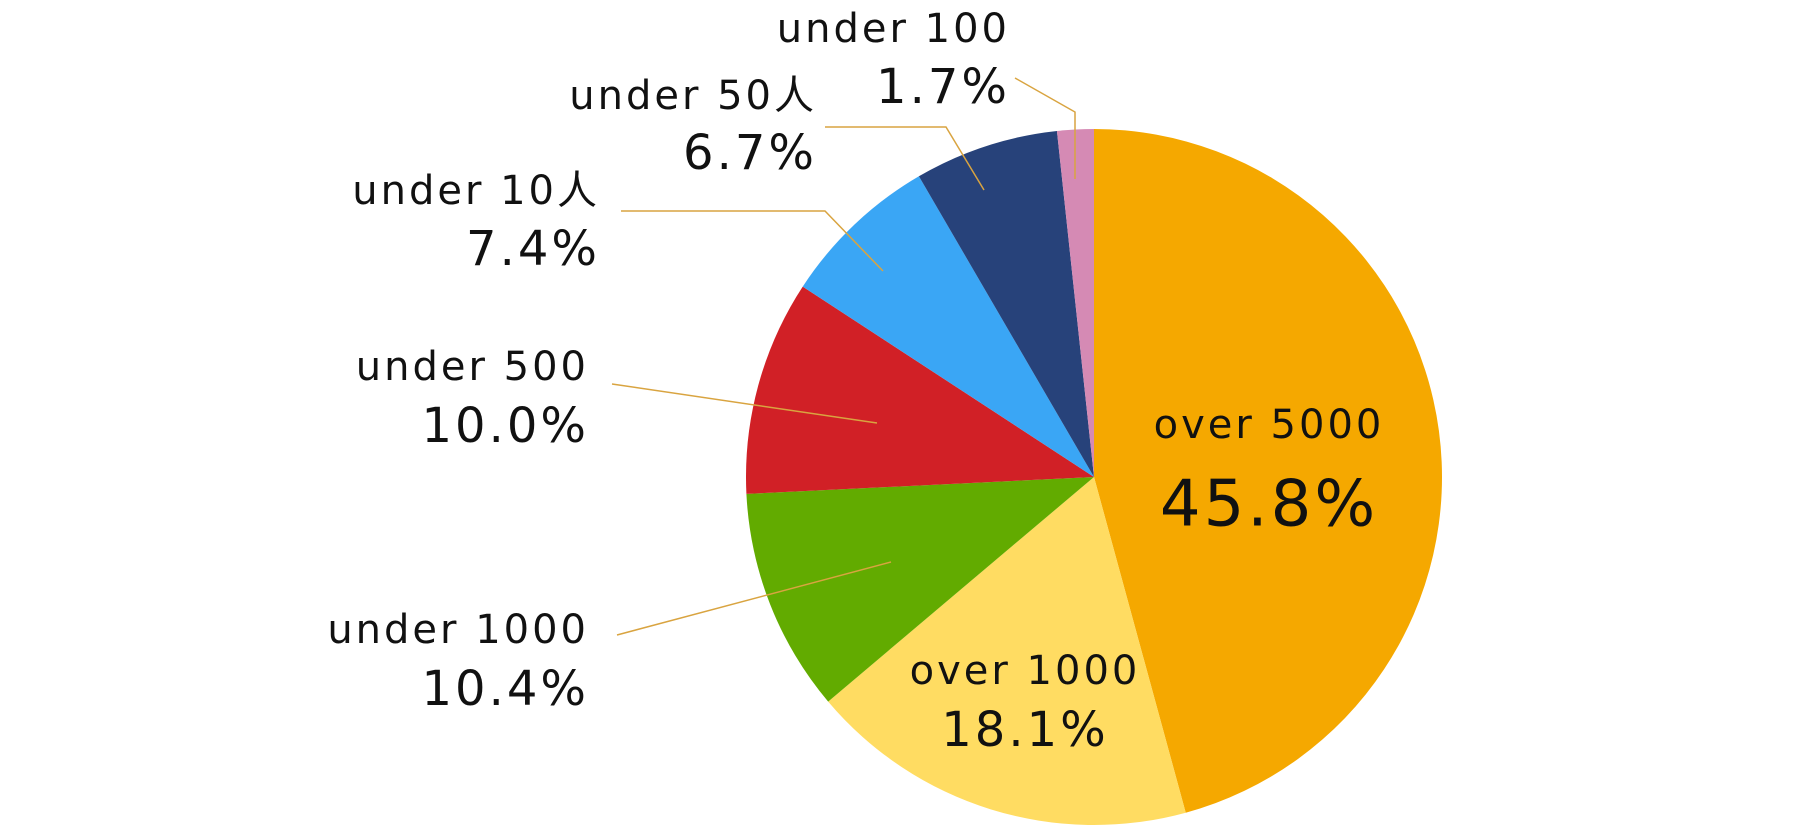 The width and height of the screenshot is (1800, 830). Describe the element at coordinates (1269, 425) in the screenshot. I see `slice-category-label: over 5000` at that location.